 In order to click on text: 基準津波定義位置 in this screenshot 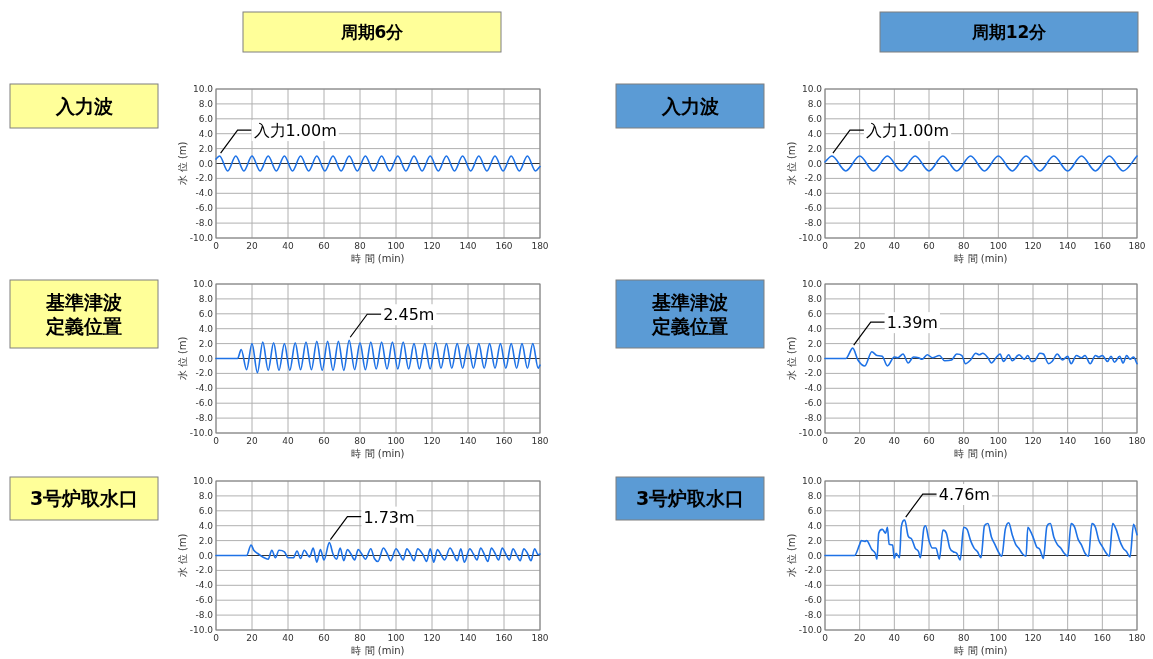, I will do `click(689, 313)`.